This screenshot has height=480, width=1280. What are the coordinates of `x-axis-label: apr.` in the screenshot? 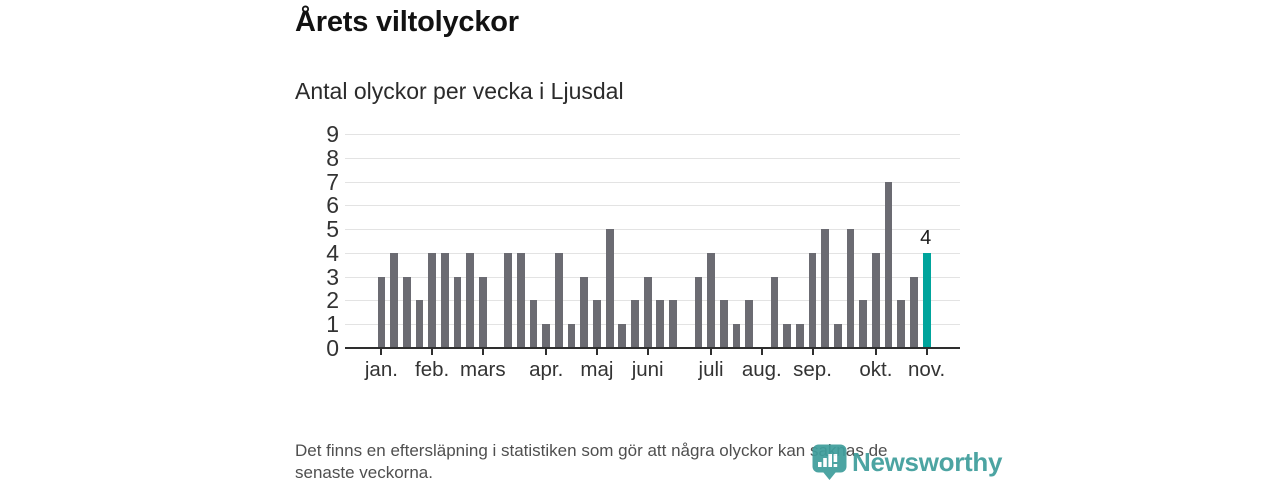 It's located at (546, 369).